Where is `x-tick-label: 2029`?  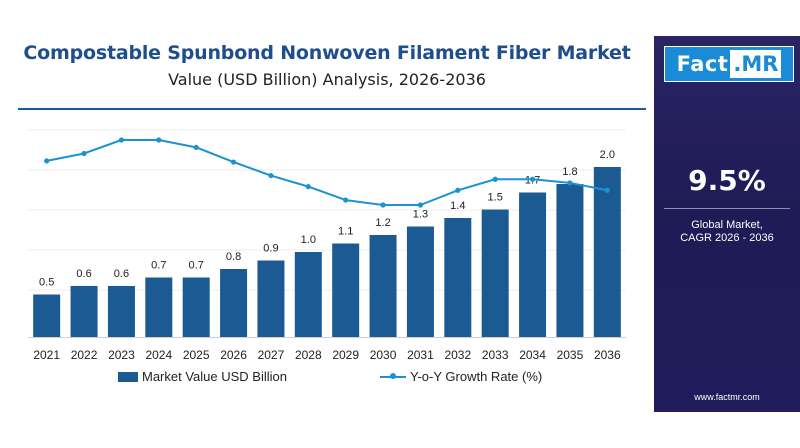 x-tick-label: 2029 is located at coordinates (345, 355).